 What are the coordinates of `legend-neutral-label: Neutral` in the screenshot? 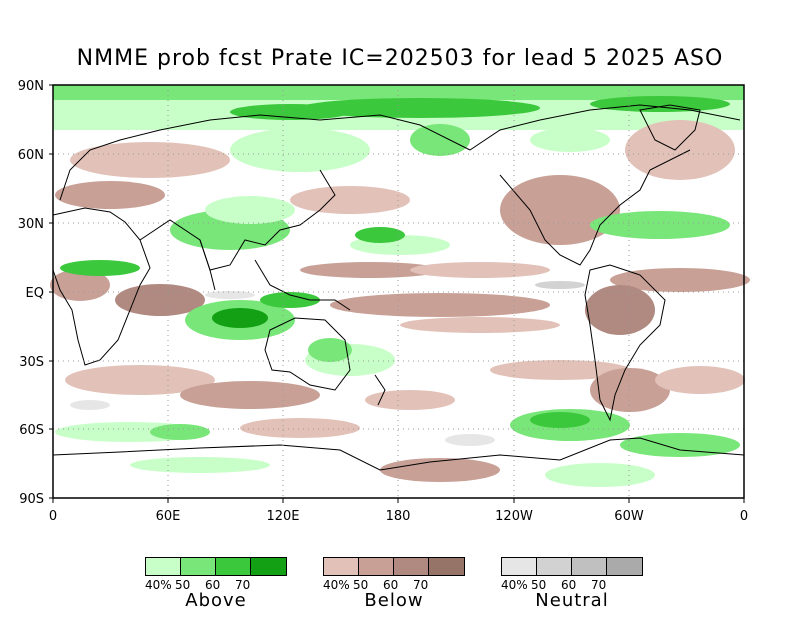 It's located at (572, 600).